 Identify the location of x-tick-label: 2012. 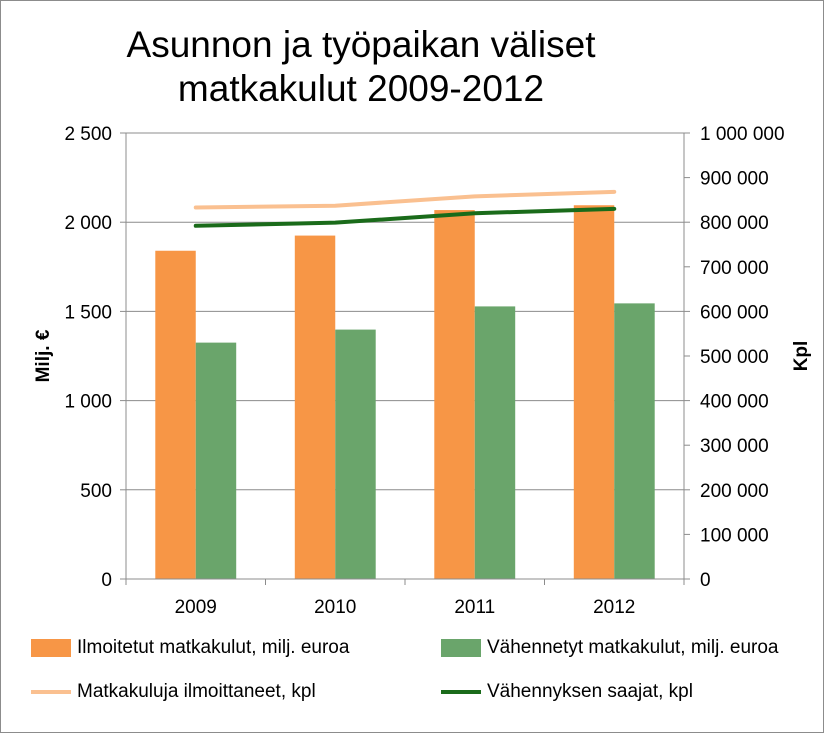
(614, 607).